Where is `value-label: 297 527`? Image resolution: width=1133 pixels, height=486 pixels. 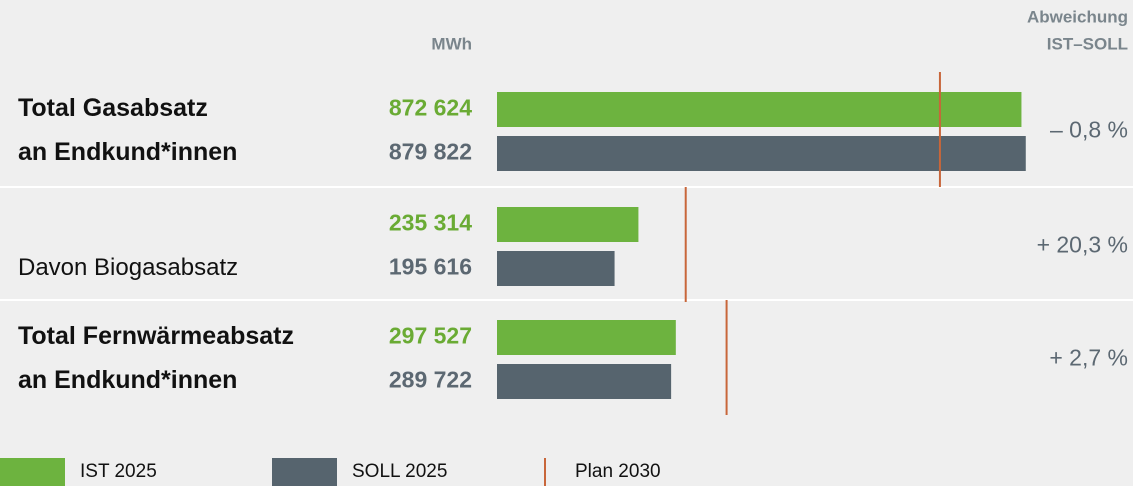 value-label: 297 527 is located at coordinates (430, 336).